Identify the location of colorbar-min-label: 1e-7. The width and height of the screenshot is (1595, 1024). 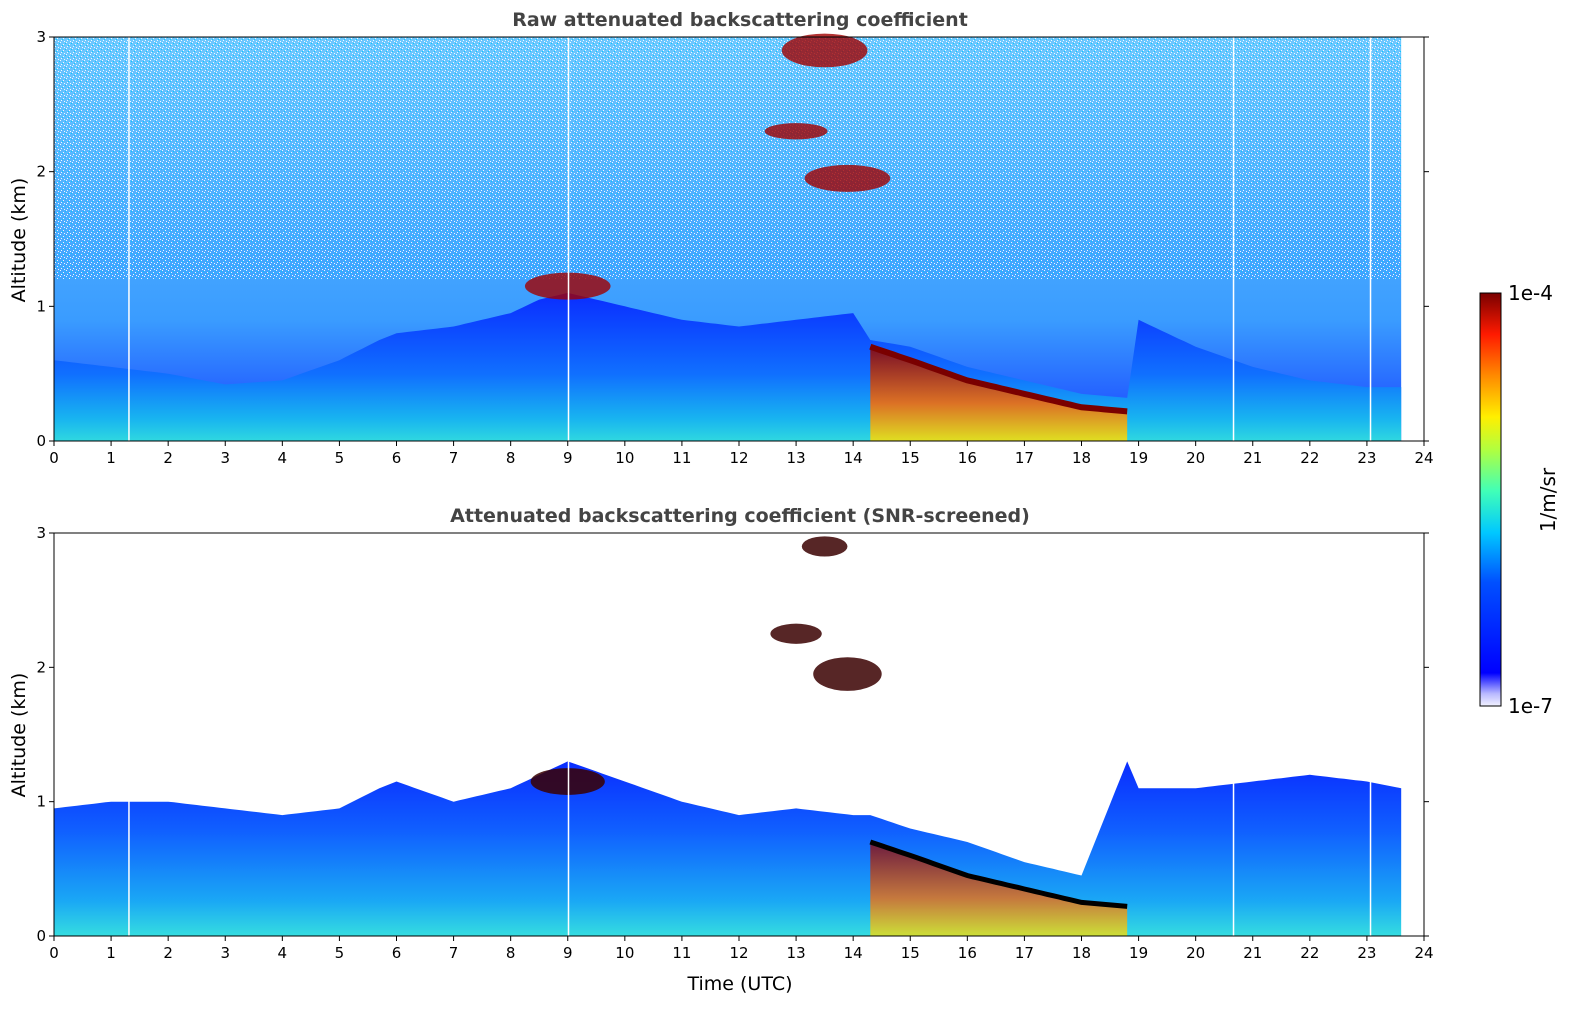
(1530, 706).